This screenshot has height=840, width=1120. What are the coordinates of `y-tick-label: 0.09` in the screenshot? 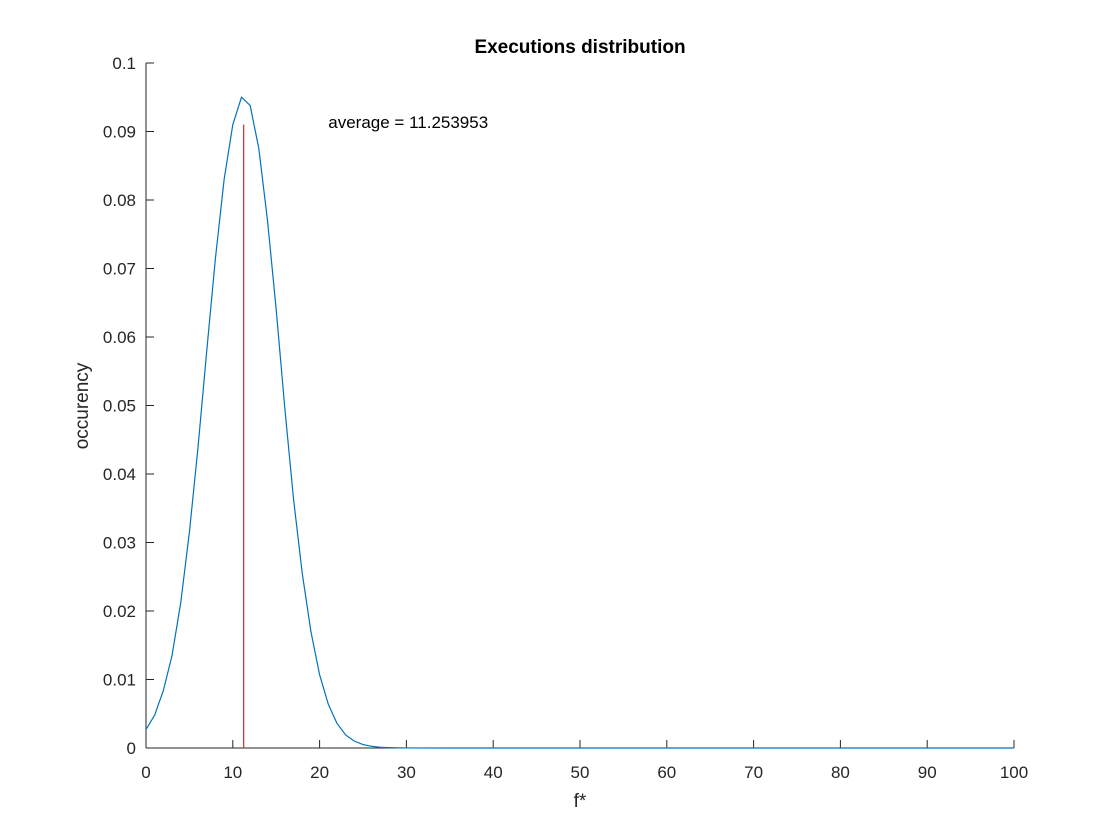 It's located at (119, 132).